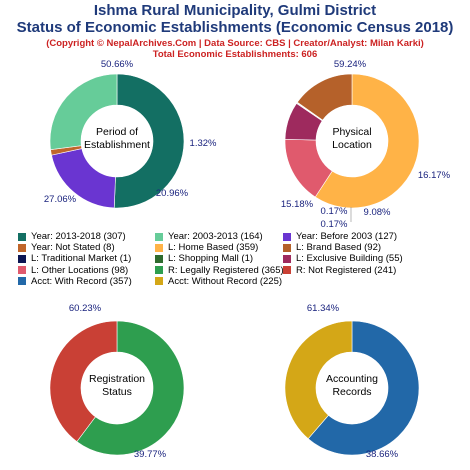 The width and height of the screenshot is (470, 470). Describe the element at coordinates (81, 281) in the screenshot. I see `legend-label: Acct: With Record (357)` at that location.